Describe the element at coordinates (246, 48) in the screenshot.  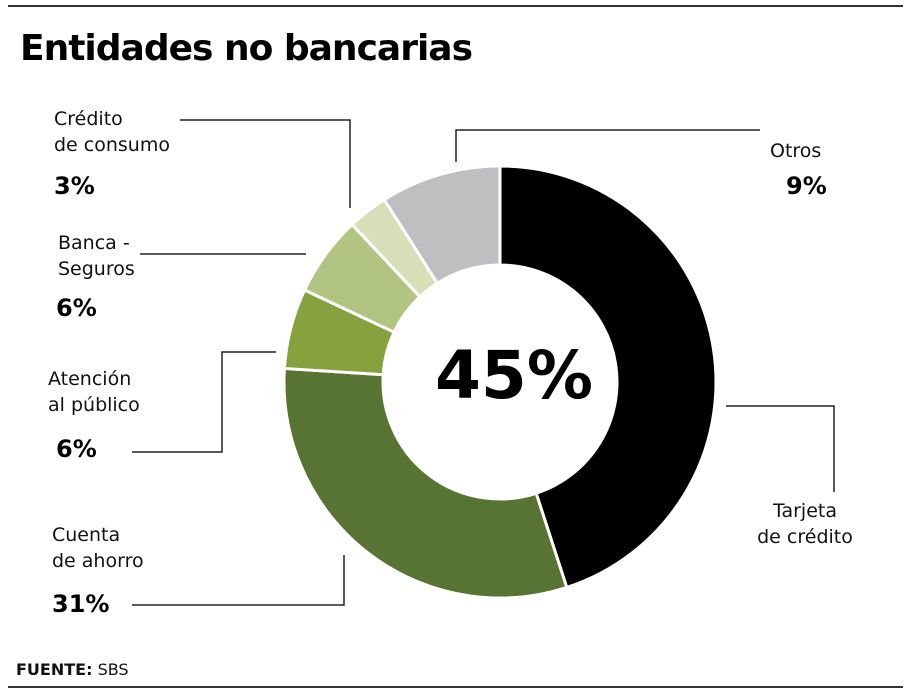
I see `chart-title: Entidades no bancarias` at that location.